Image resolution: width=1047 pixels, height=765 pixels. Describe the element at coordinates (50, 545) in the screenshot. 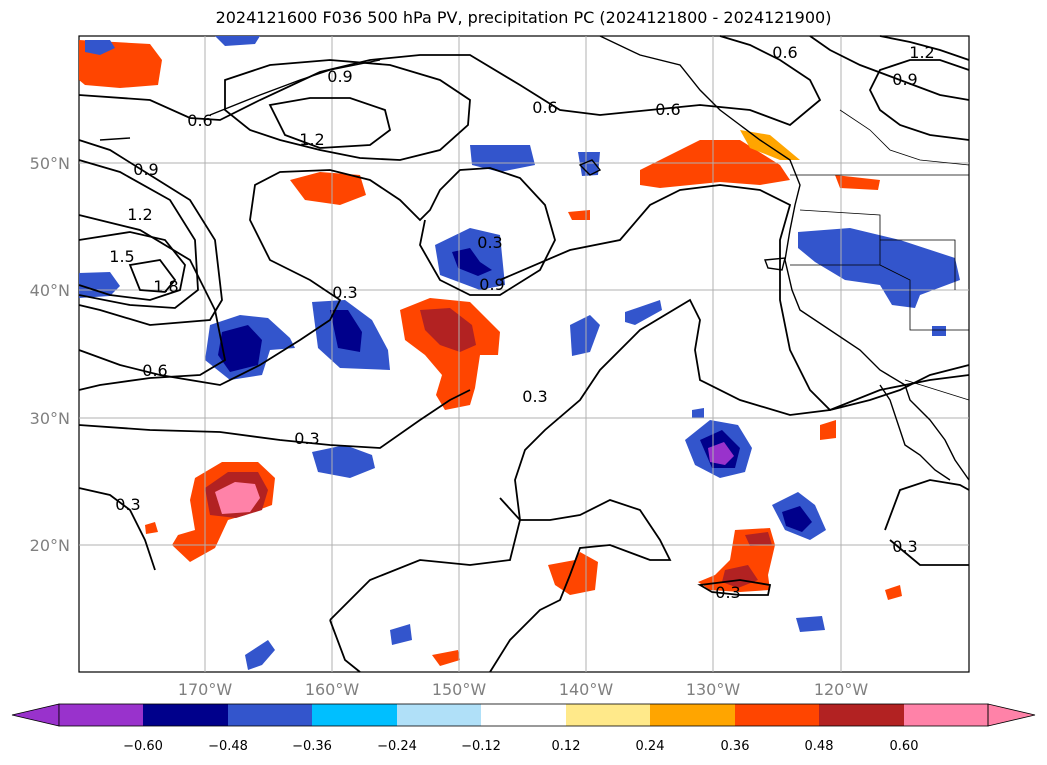

I see `latitude-label: 20°N` at that location.